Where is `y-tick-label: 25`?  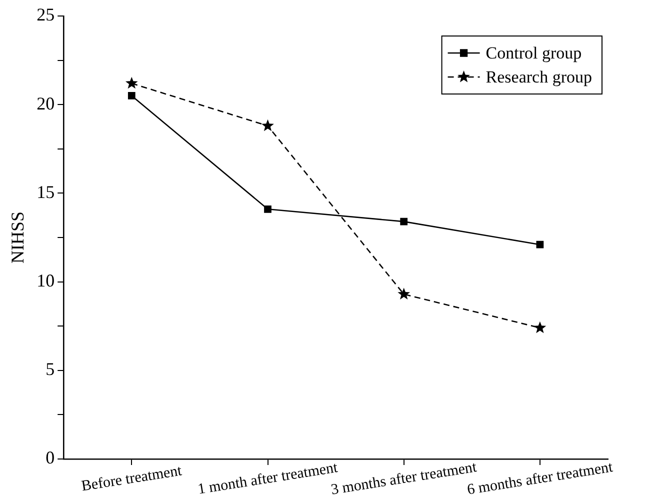
y-tick-label: 25 is located at coordinates (45, 14).